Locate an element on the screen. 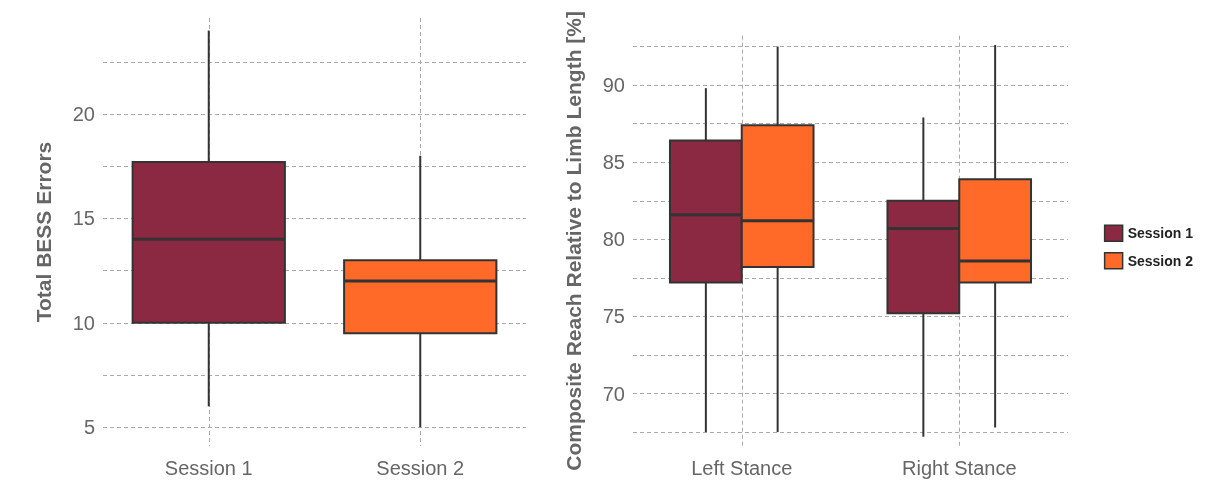  y-tick-label: 70 is located at coordinates (613, 393).